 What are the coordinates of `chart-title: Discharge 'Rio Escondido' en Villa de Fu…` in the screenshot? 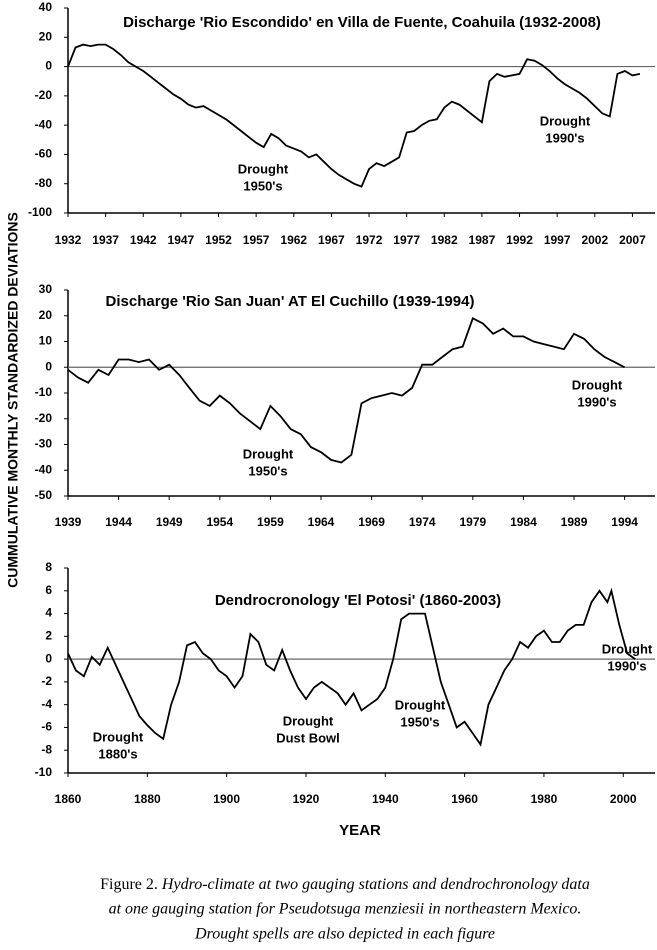 It's located at (362, 22).